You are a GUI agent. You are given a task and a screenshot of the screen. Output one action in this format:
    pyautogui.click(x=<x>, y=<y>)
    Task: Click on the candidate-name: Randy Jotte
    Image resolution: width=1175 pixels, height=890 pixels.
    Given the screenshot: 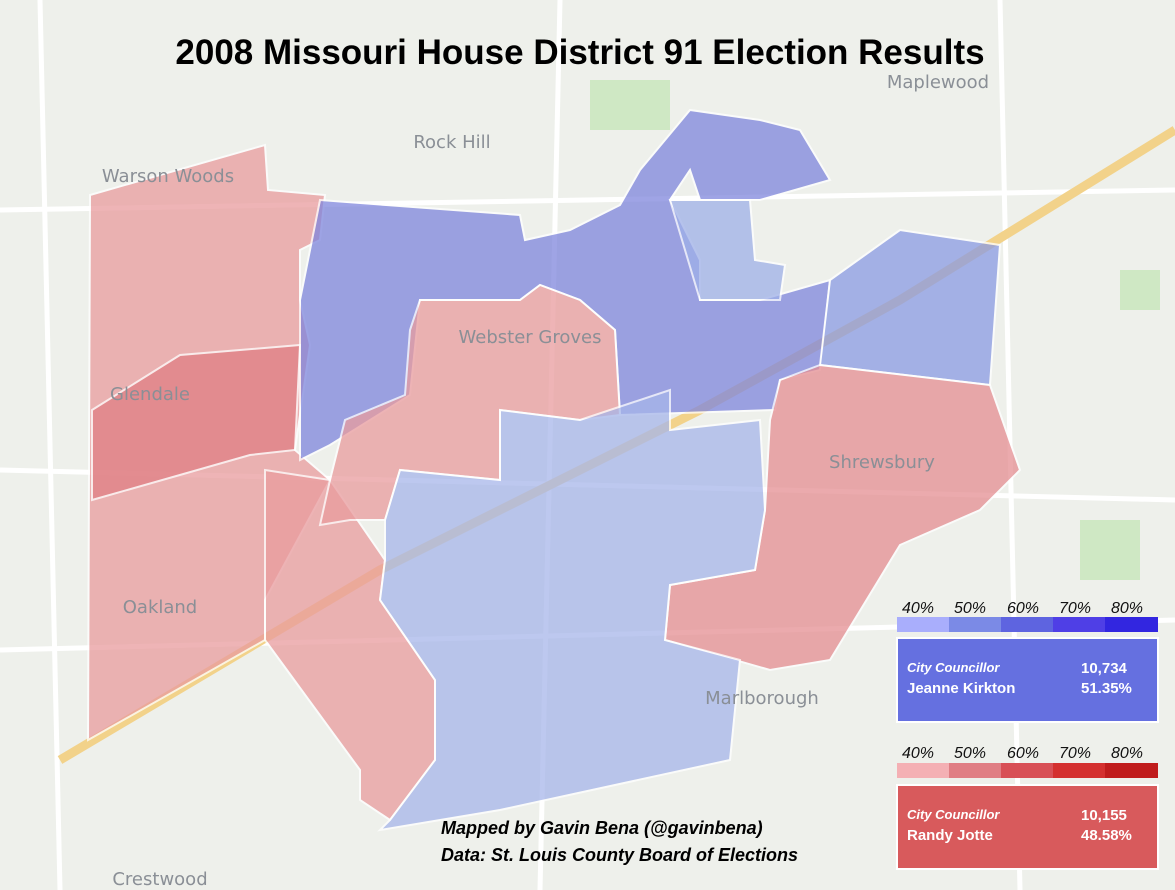 What is the action you would take?
    pyautogui.click(x=950, y=835)
    